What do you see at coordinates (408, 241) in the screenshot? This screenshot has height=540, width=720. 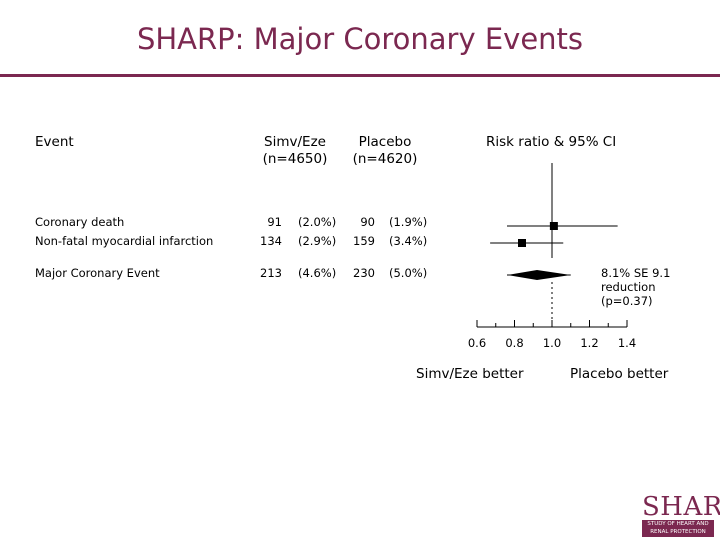 I see `row-nonfatal-mi-placebo-pct: (3.4%)` at bounding box center [408, 241].